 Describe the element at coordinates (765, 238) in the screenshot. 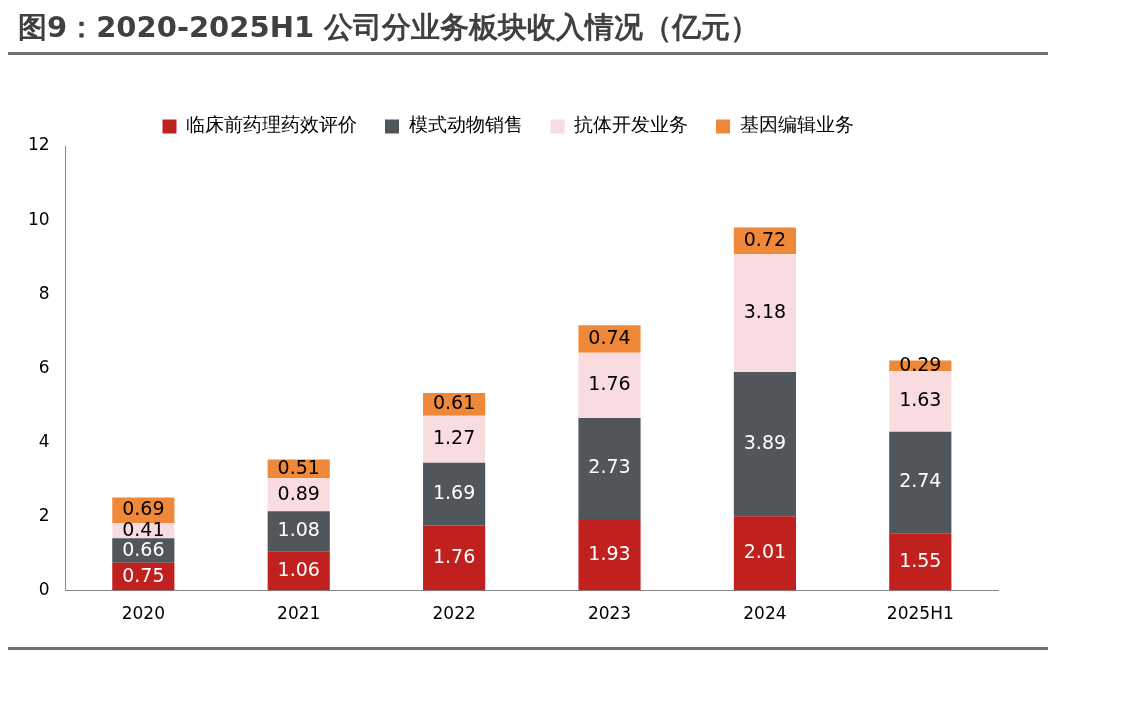

I see `data-label: 0.72` at that location.